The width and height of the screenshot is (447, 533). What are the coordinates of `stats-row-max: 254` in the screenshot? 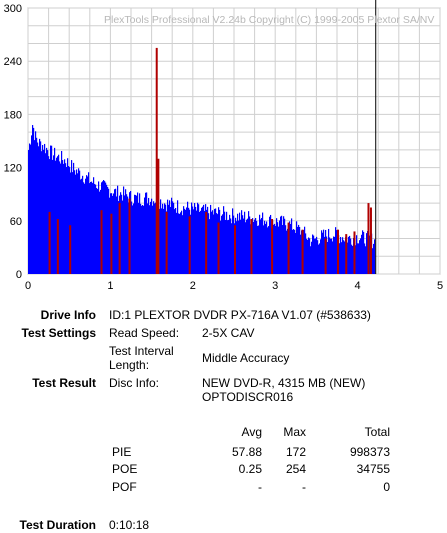 It's located at (295, 469).